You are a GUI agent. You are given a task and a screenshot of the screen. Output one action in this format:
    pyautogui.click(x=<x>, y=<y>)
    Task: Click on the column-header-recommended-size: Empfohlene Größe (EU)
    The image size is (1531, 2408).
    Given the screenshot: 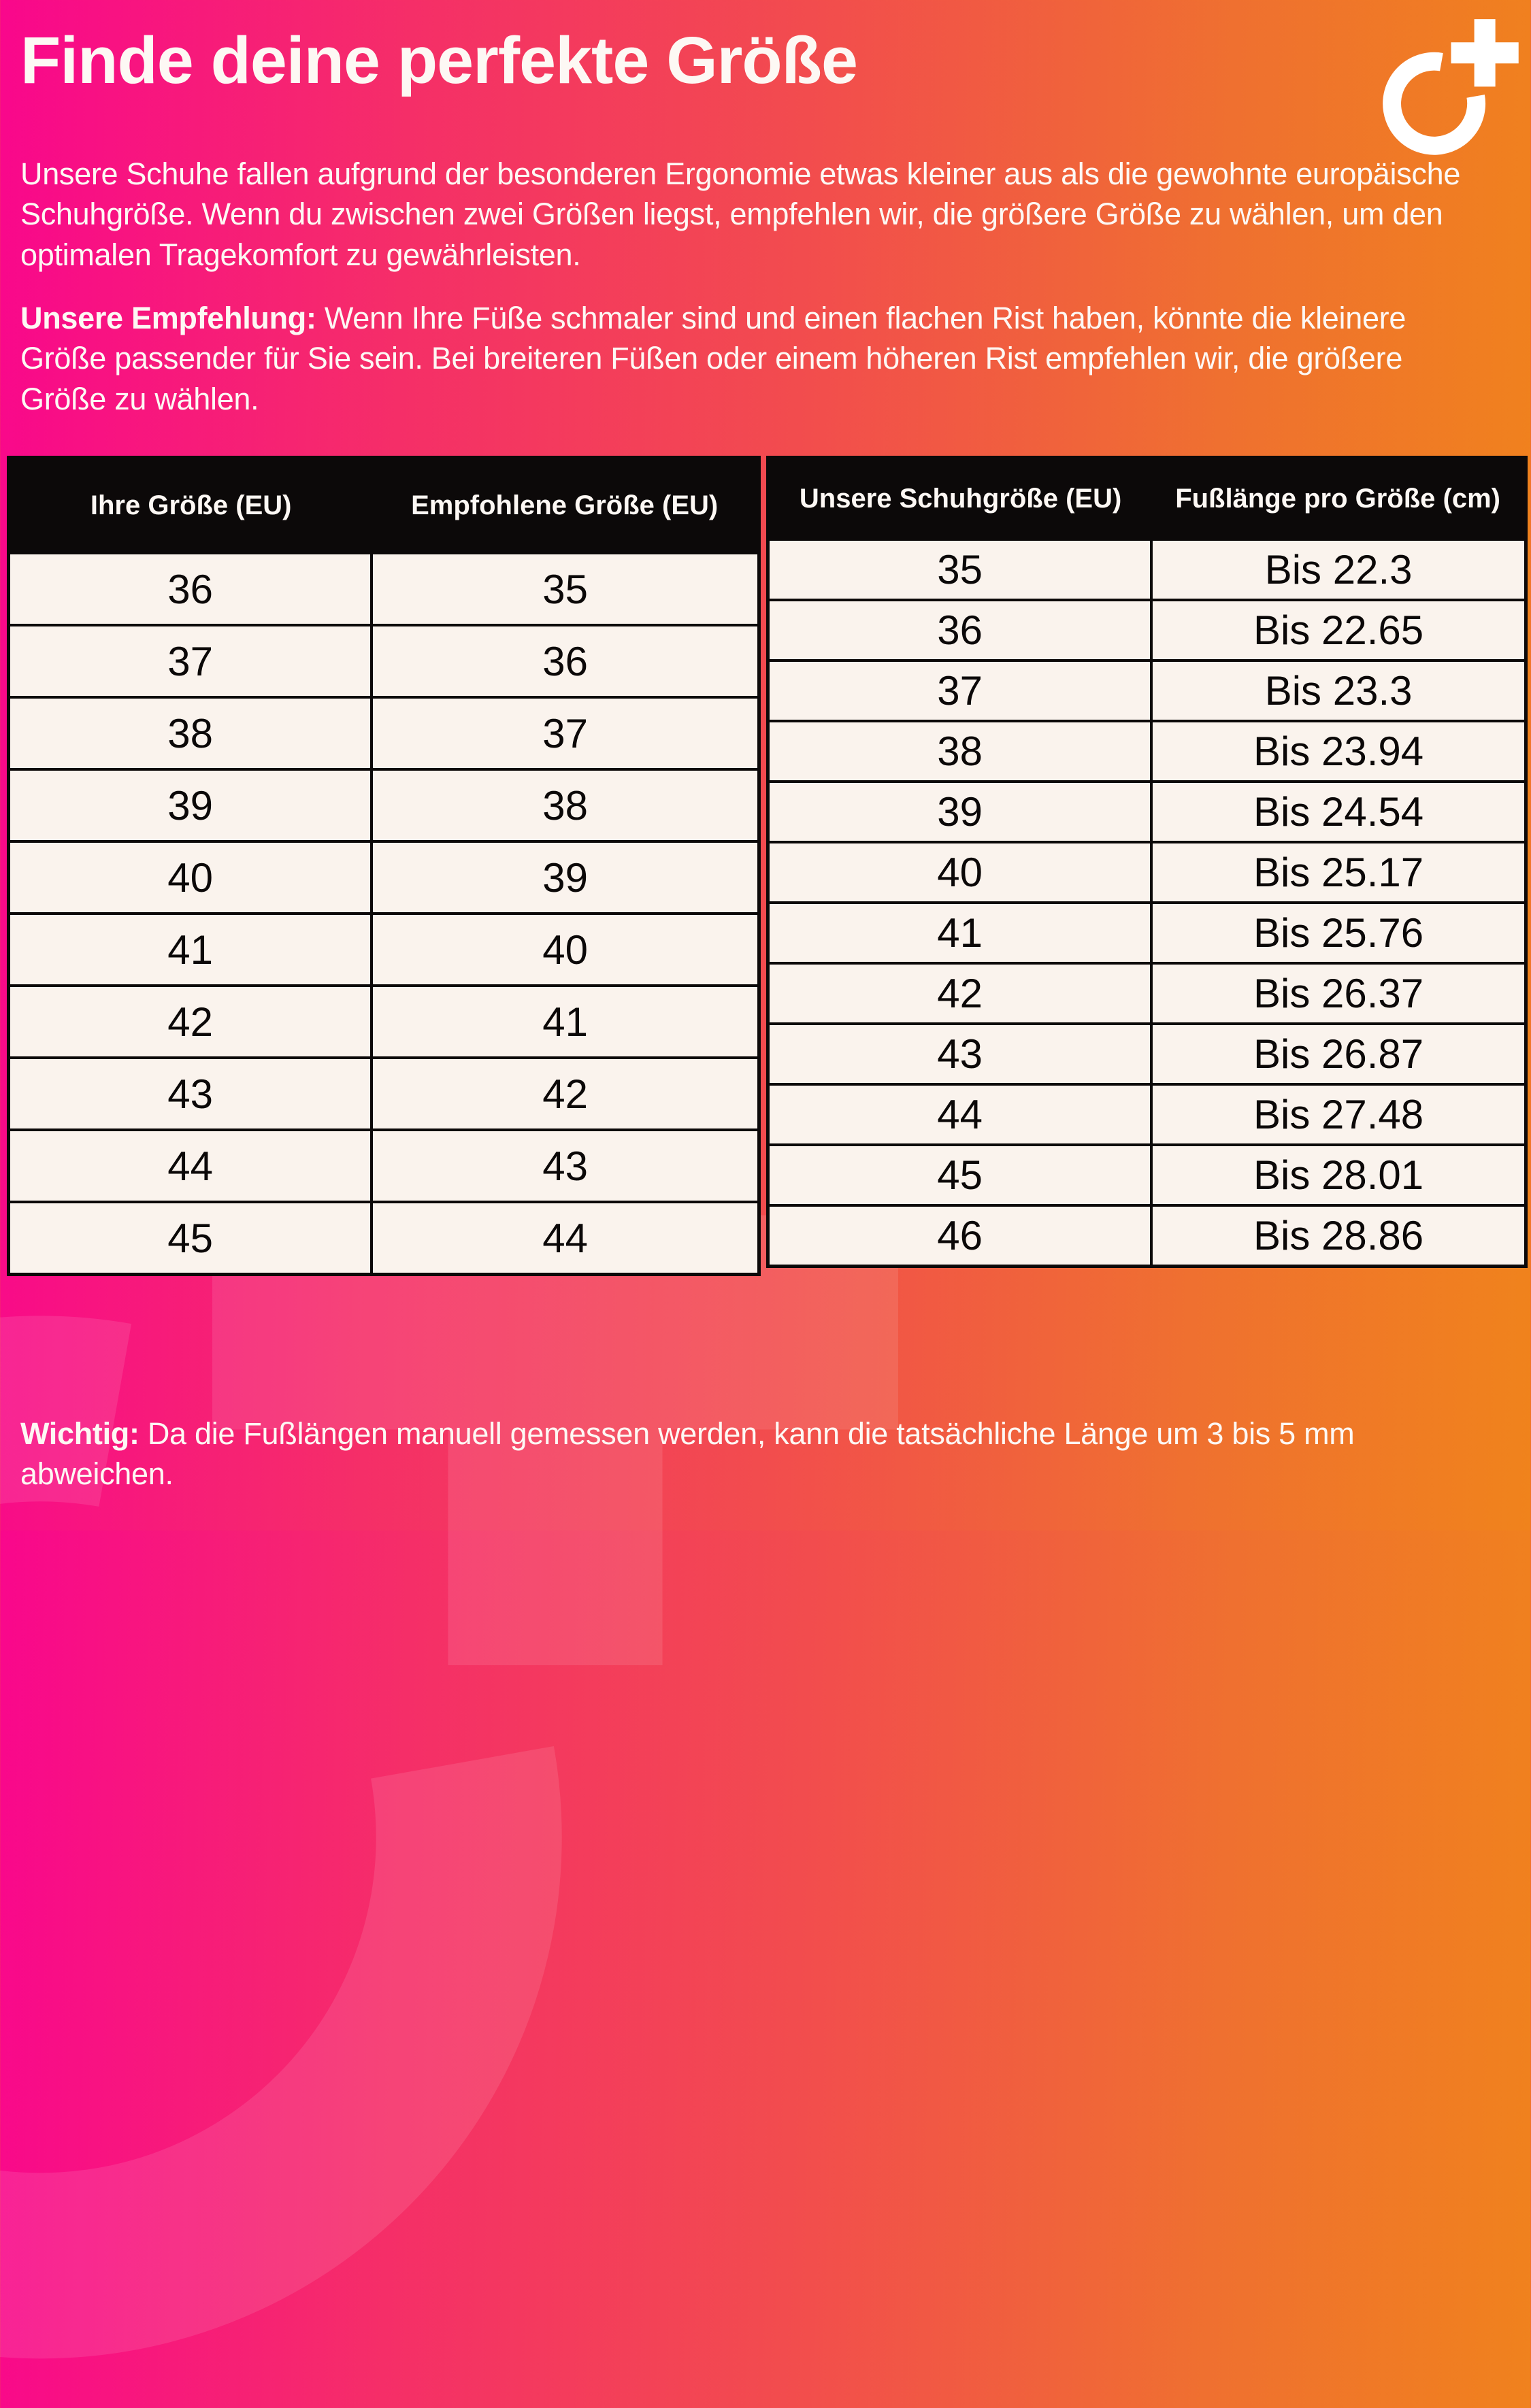 What is the action you would take?
    pyautogui.click(x=565, y=505)
    